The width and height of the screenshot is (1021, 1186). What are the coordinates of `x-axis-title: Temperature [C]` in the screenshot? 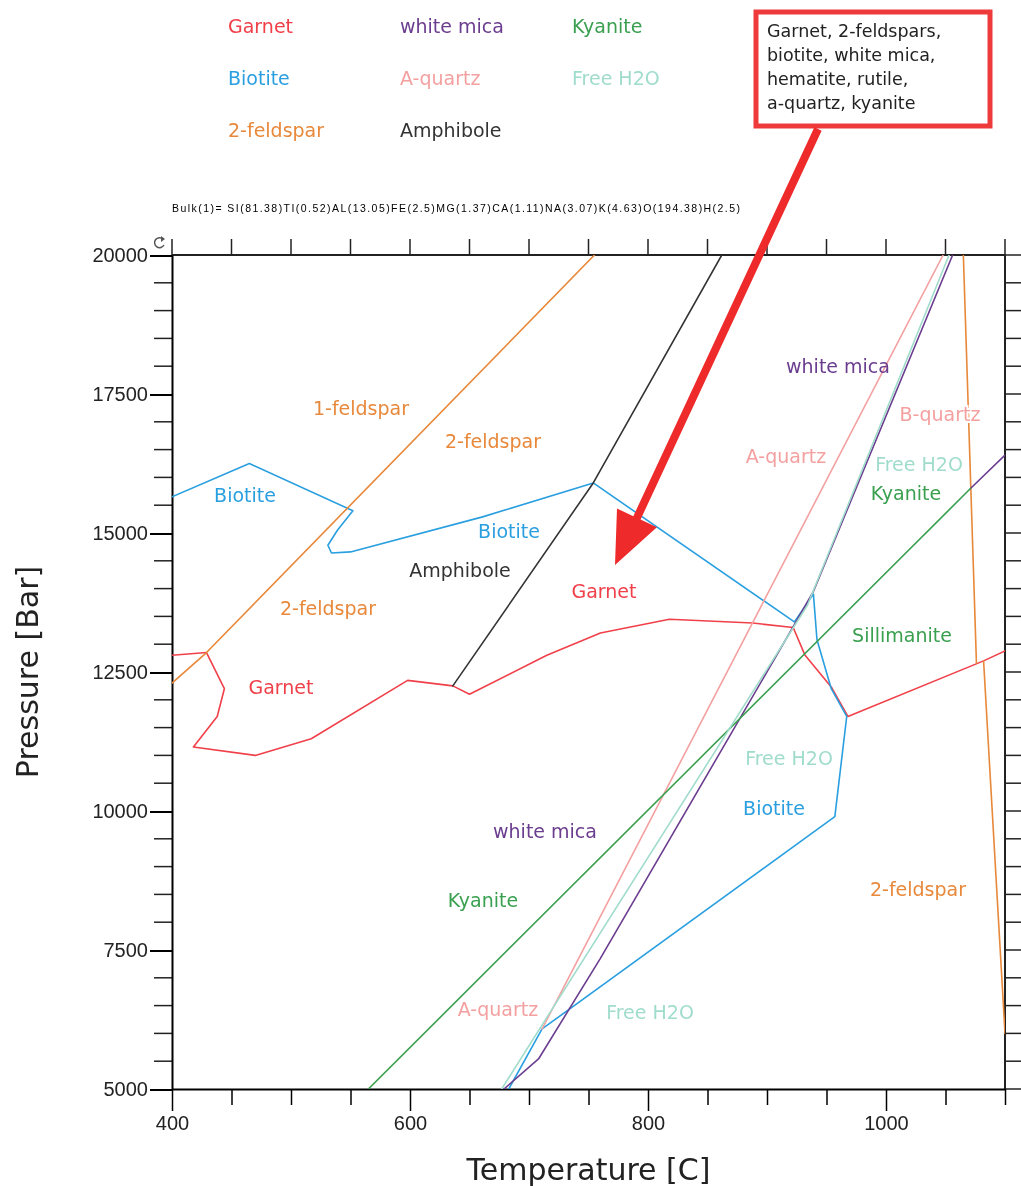 It's located at (588, 1169).